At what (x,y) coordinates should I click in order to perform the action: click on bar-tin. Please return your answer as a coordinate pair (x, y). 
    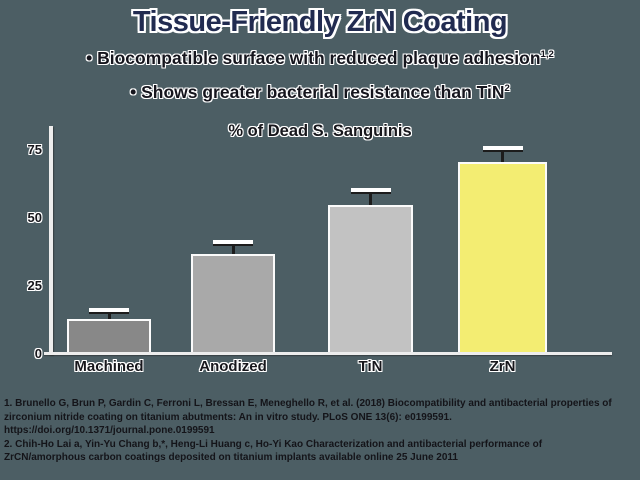
    Looking at the image, I should click on (370, 278).